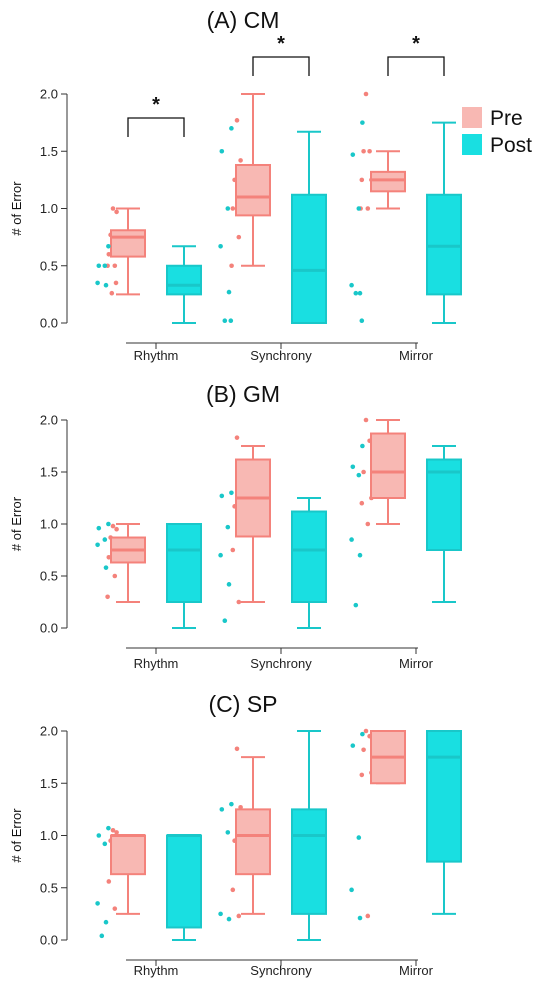 The width and height of the screenshot is (550, 987). I want to click on legend-swatch-post, so click(472, 144).